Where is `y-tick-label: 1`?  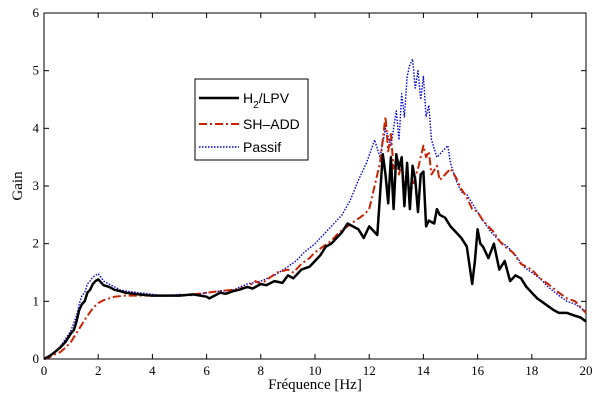
y-tick-label: 1 is located at coordinates (36, 300).